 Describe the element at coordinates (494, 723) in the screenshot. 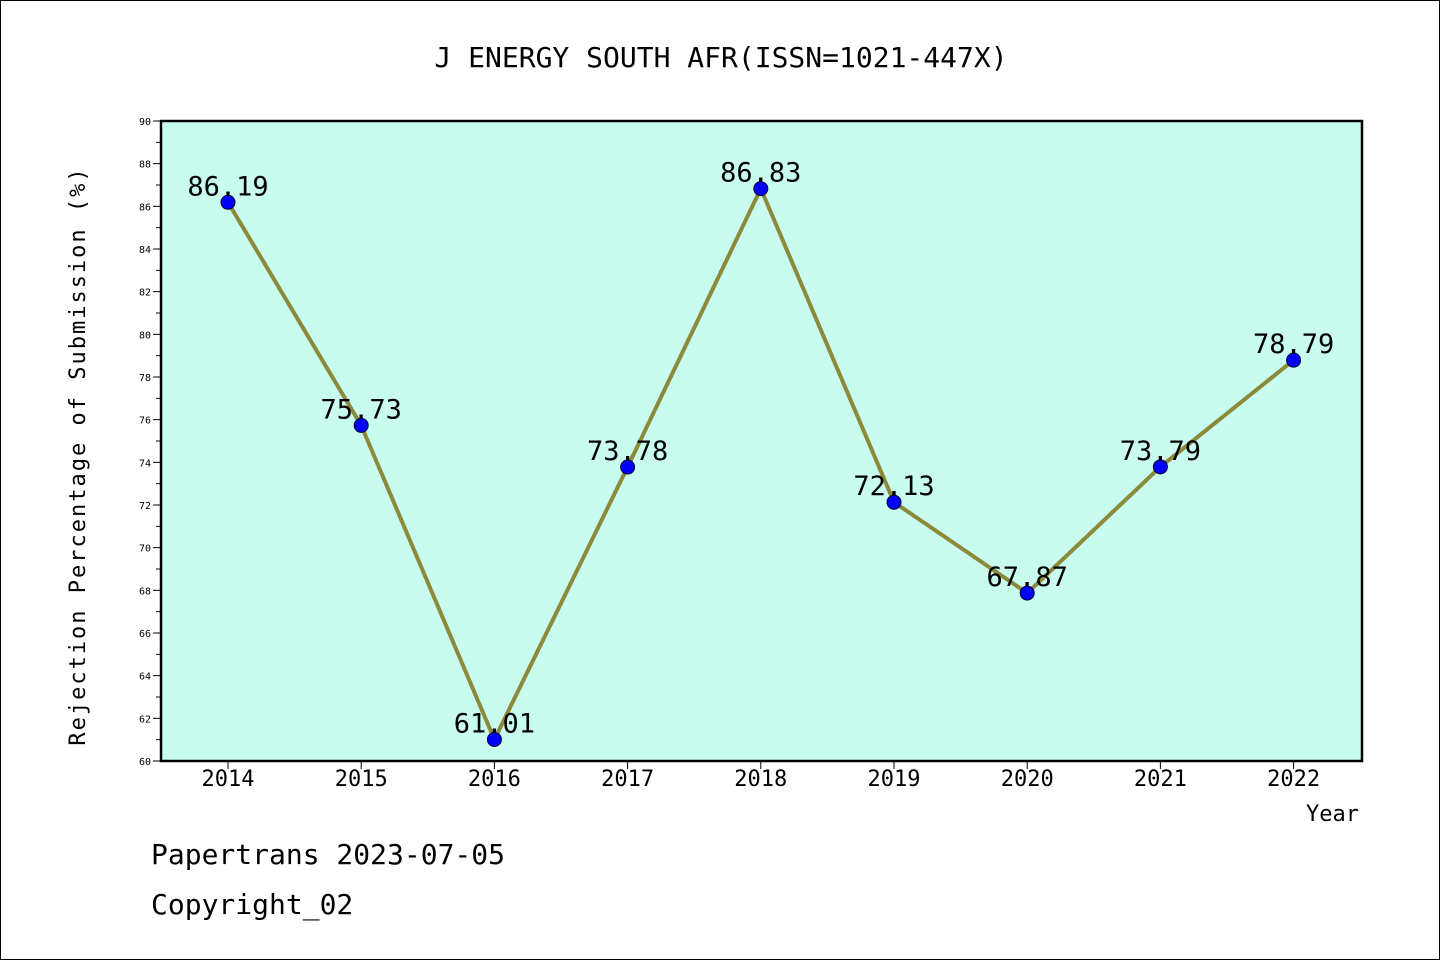

I see `data-label-2016: 61.01` at that location.